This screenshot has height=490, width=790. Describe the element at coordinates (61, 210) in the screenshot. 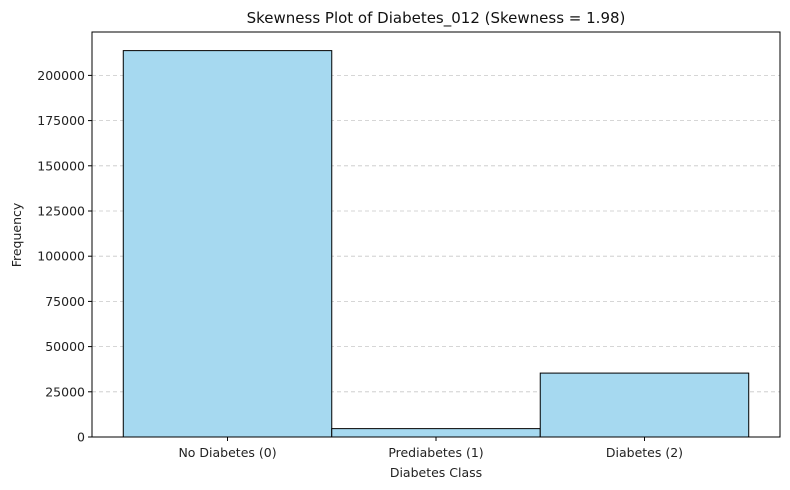

I see `y-tick-label: 125000` at that location.